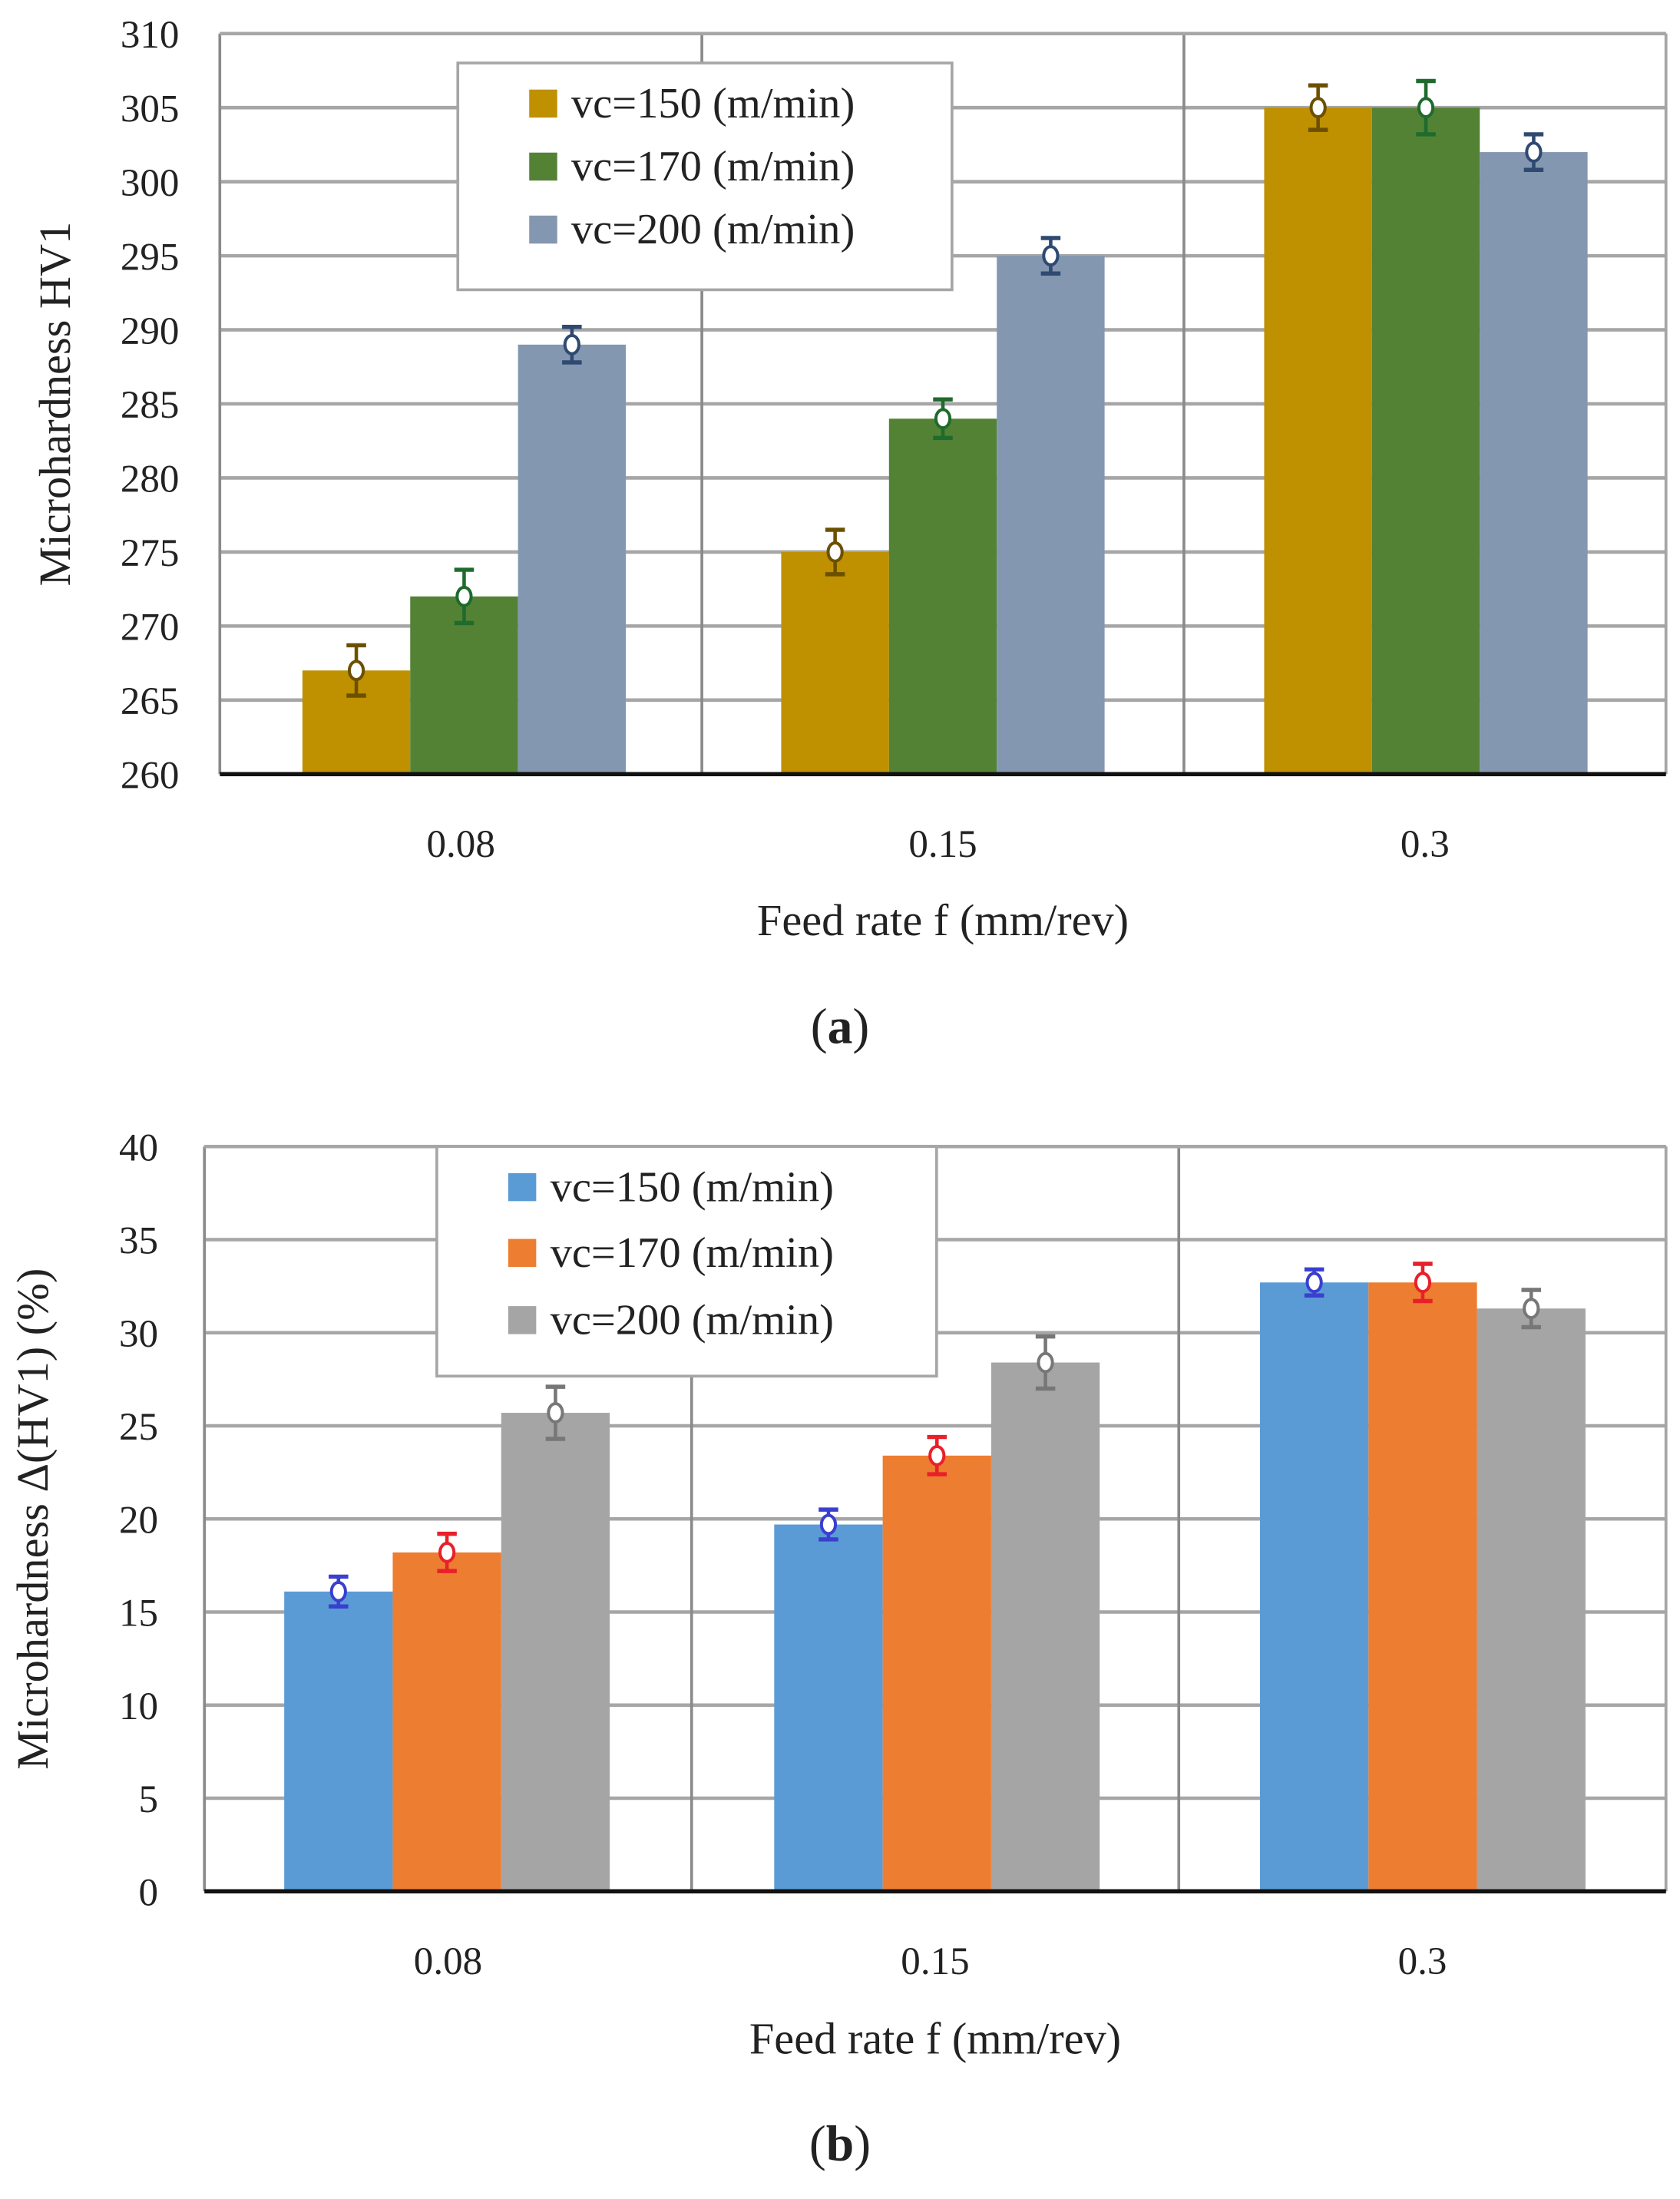 The height and width of the screenshot is (2199, 1680). What do you see at coordinates (150, 184) in the screenshot?
I see `y-tick-label: 300` at bounding box center [150, 184].